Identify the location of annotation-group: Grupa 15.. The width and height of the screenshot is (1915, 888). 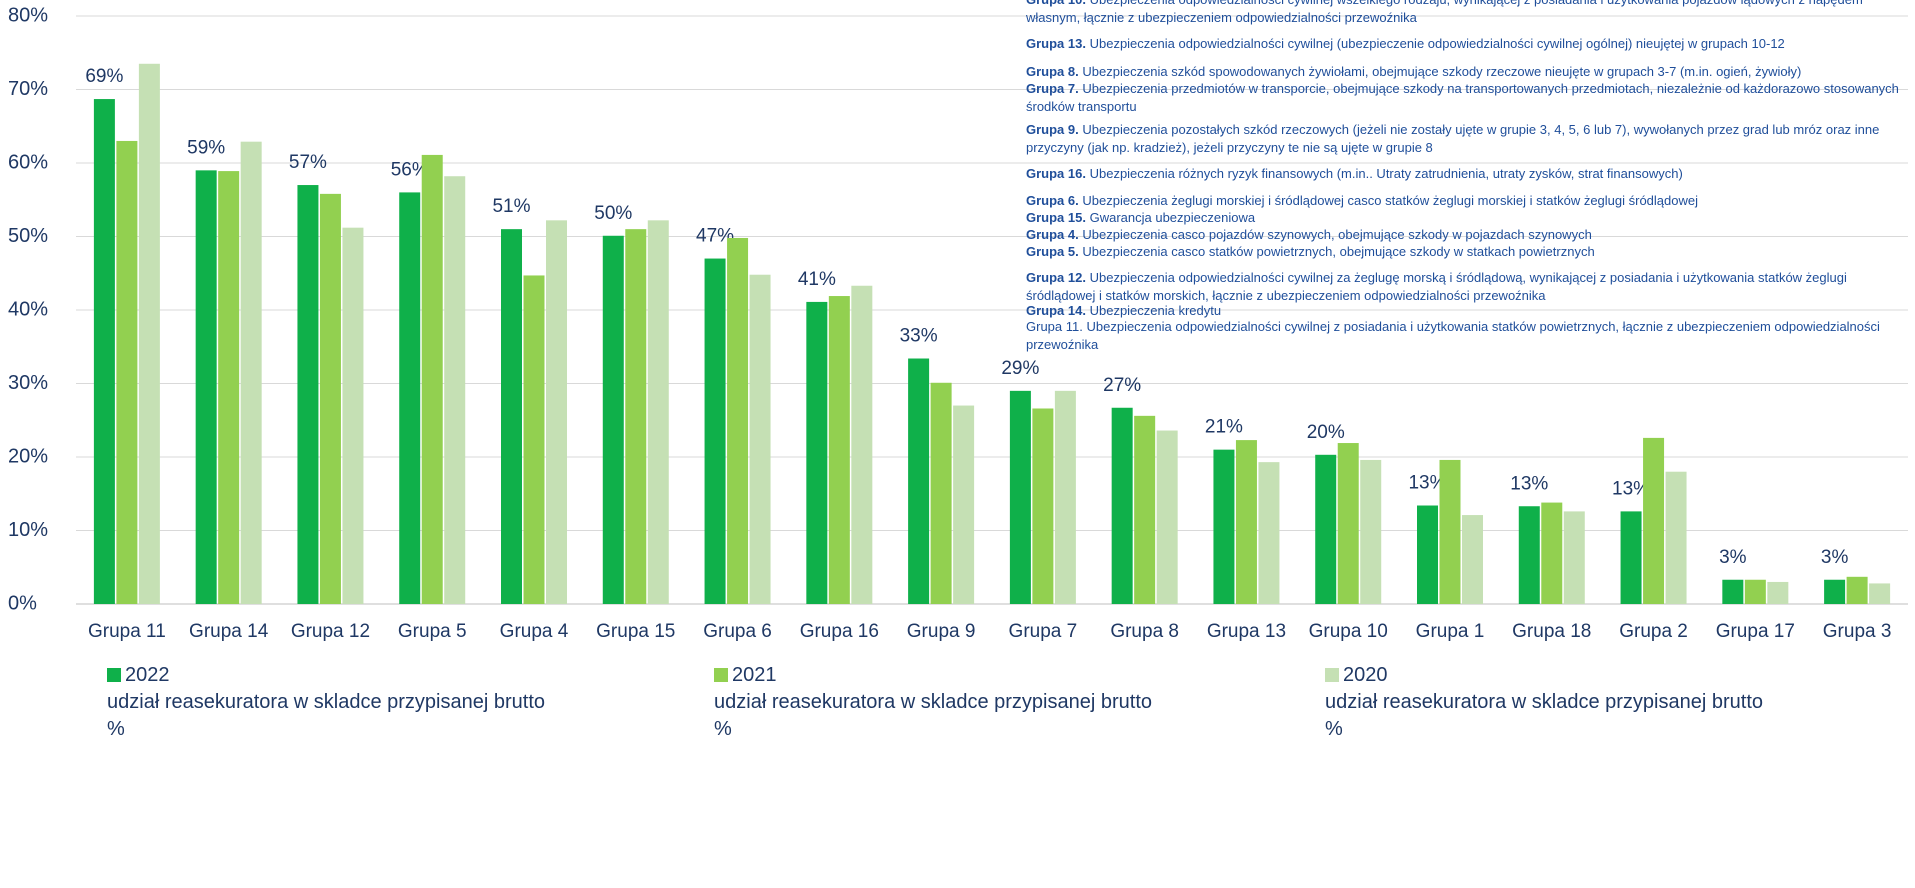
(1056, 217).